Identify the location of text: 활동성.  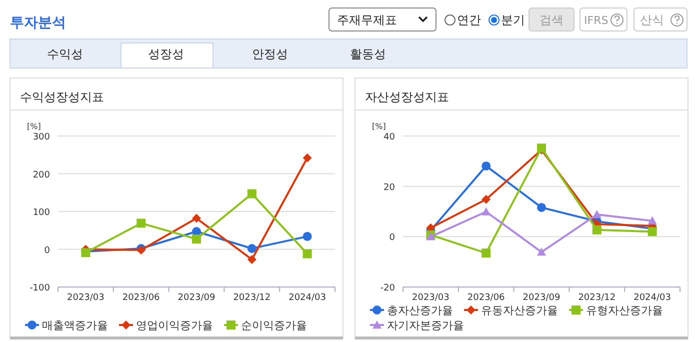
(368, 54).